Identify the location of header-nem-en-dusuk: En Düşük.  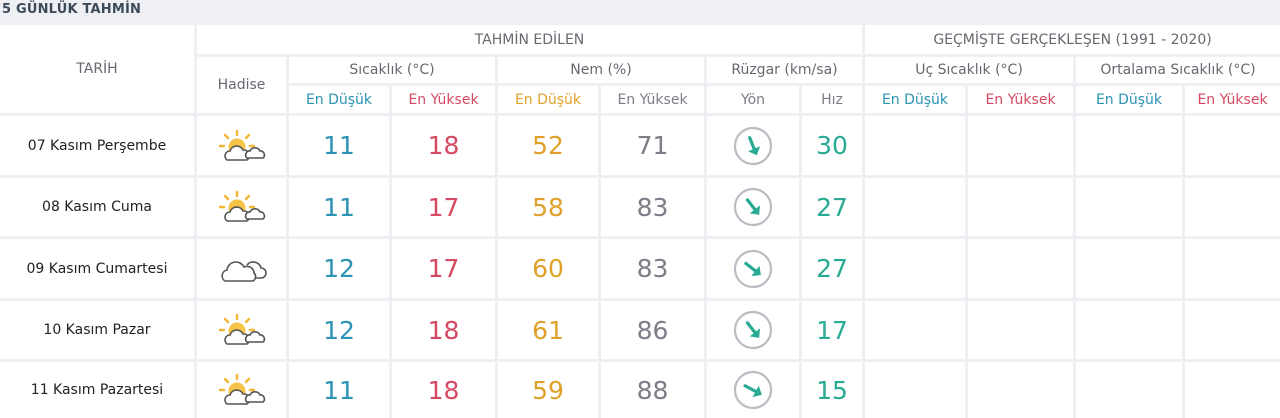
(548, 99).